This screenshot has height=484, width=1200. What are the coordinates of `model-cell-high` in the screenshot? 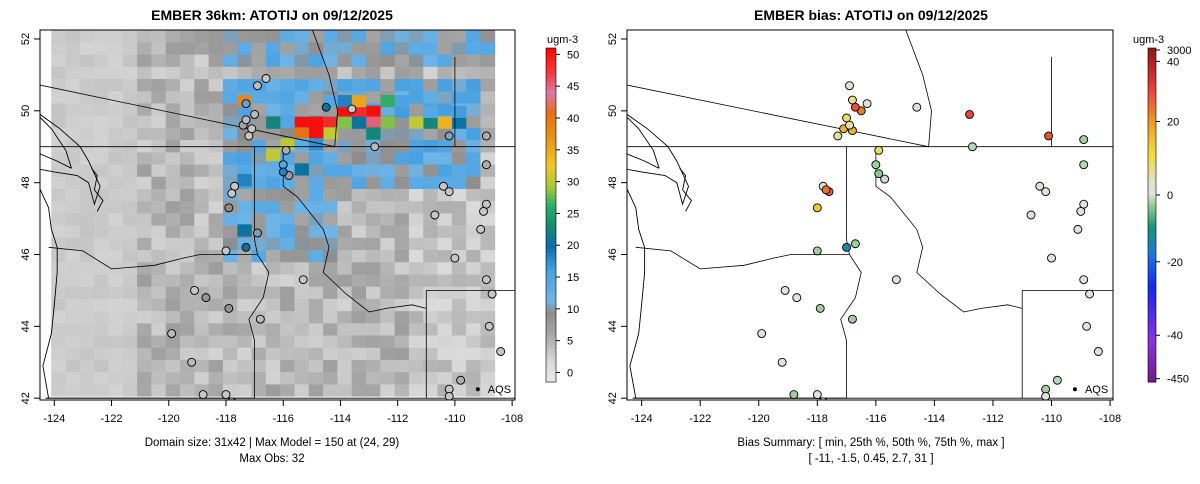 It's located at (301, 122).